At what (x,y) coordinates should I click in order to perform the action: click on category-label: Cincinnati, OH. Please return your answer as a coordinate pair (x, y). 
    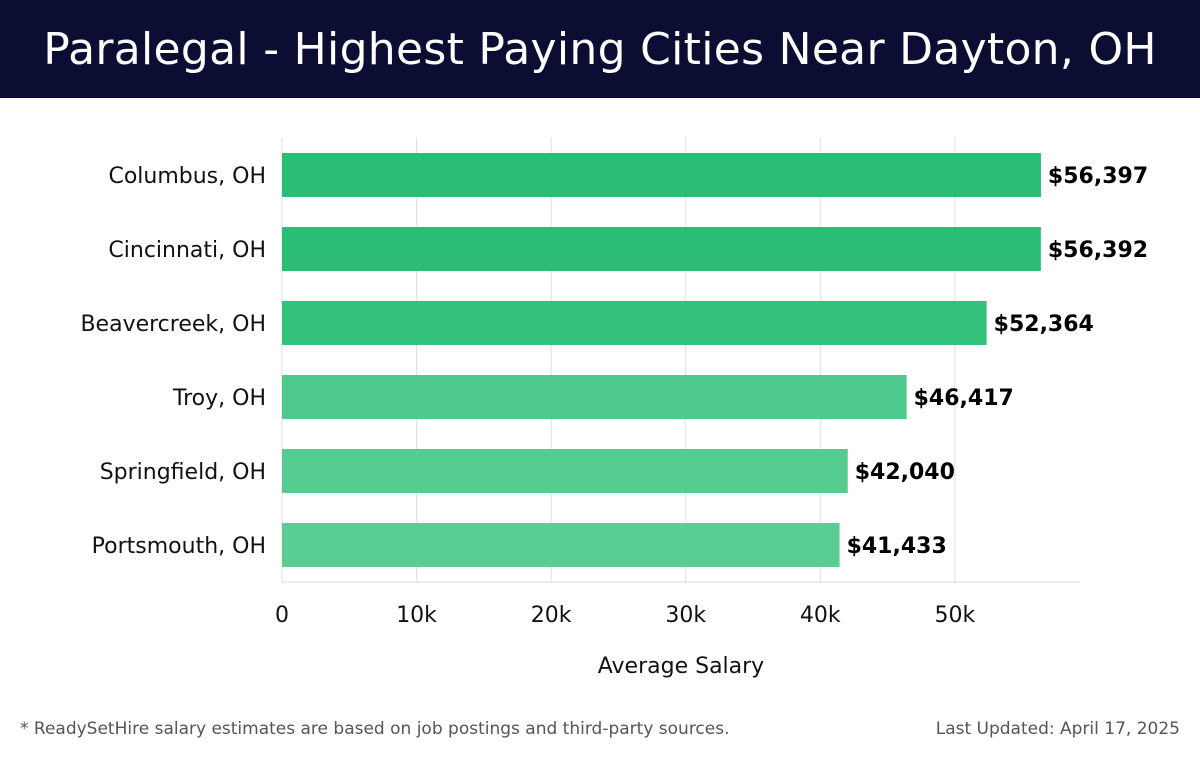
    Looking at the image, I should click on (187, 250).